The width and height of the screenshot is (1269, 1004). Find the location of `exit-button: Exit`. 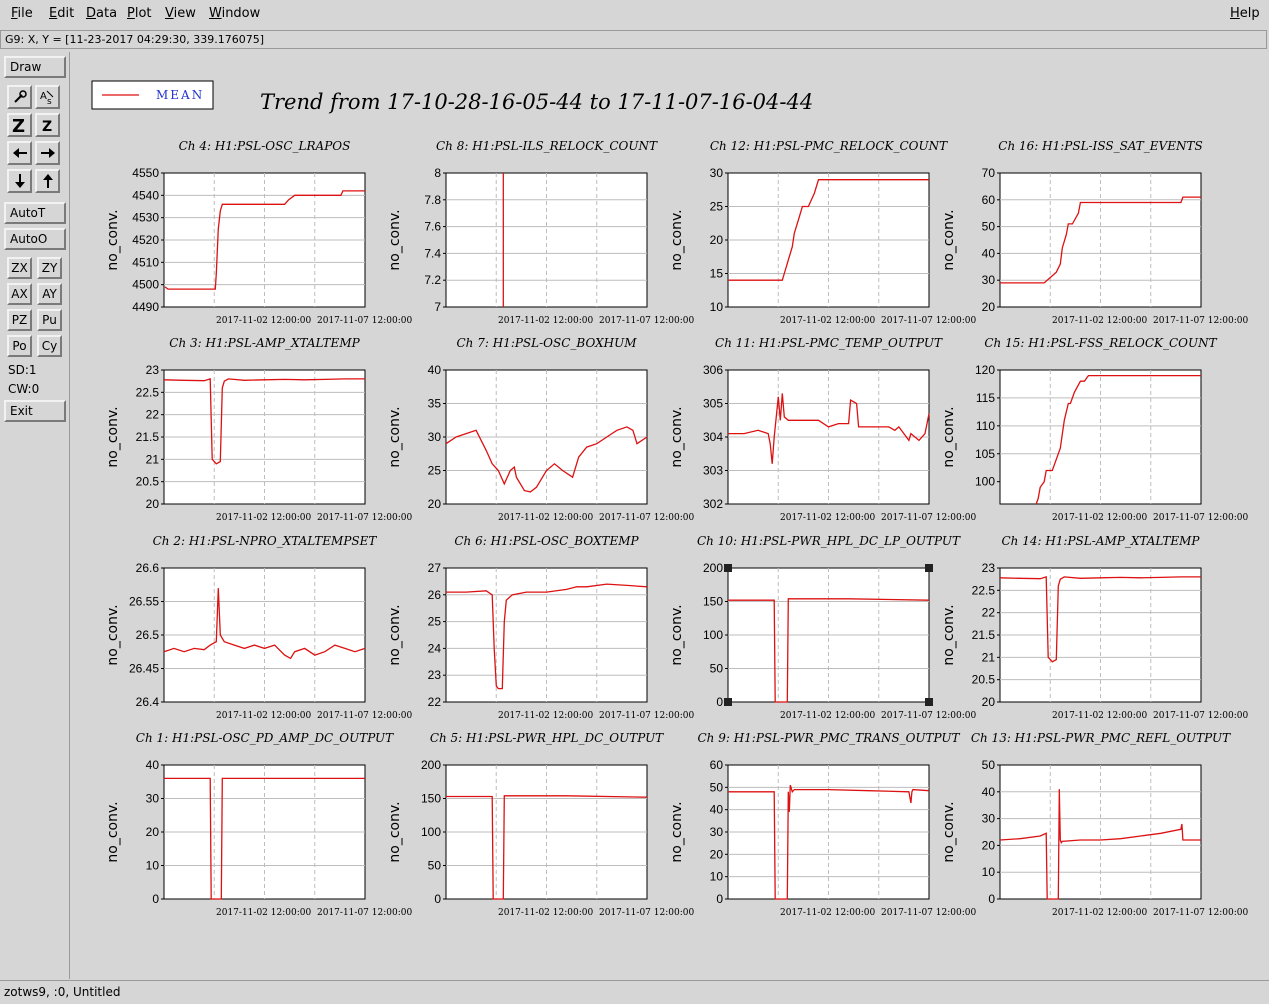

exit-button: Exit is located at coordinates (35, 411).